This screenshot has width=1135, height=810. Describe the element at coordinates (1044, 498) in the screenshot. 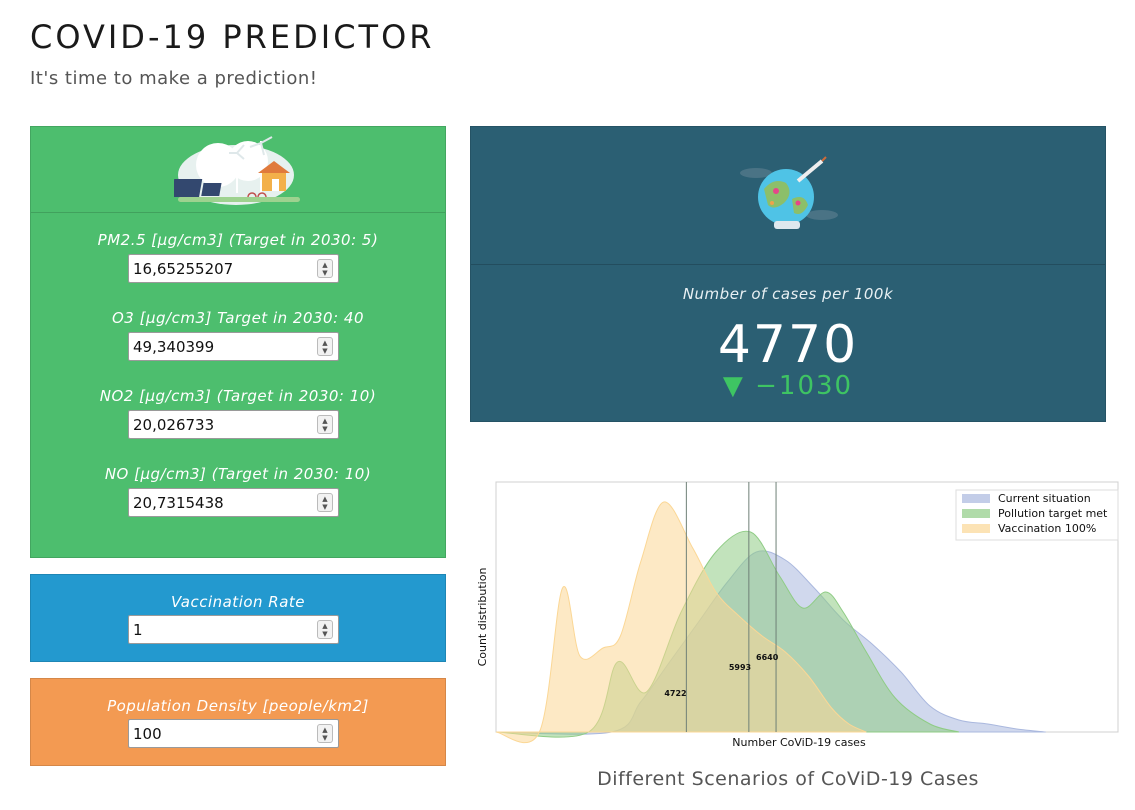

I see `legend-label-0: Current situation` at that location.